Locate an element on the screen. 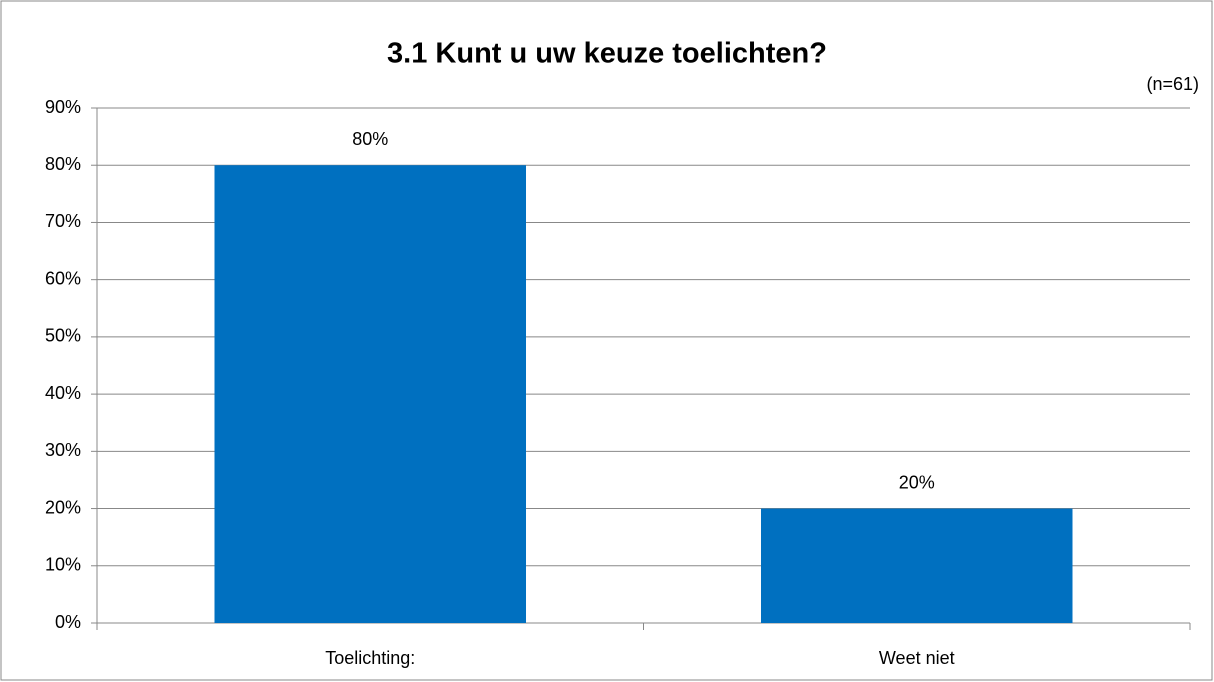 Image resolution: width=1214 pixels, height=682 pixels. y-tick-label: 0% is located at coordinates (68, 622).